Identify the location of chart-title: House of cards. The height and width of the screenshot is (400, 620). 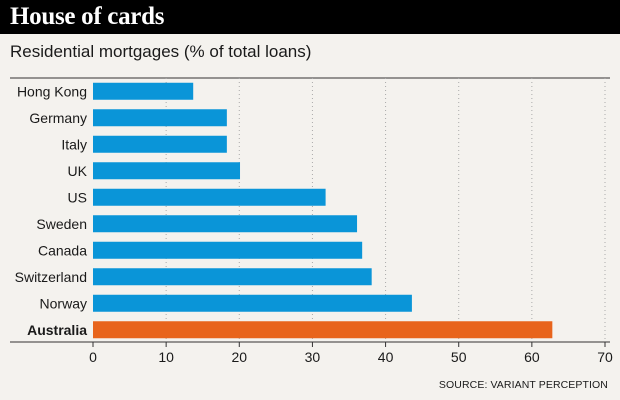
(87, 16).